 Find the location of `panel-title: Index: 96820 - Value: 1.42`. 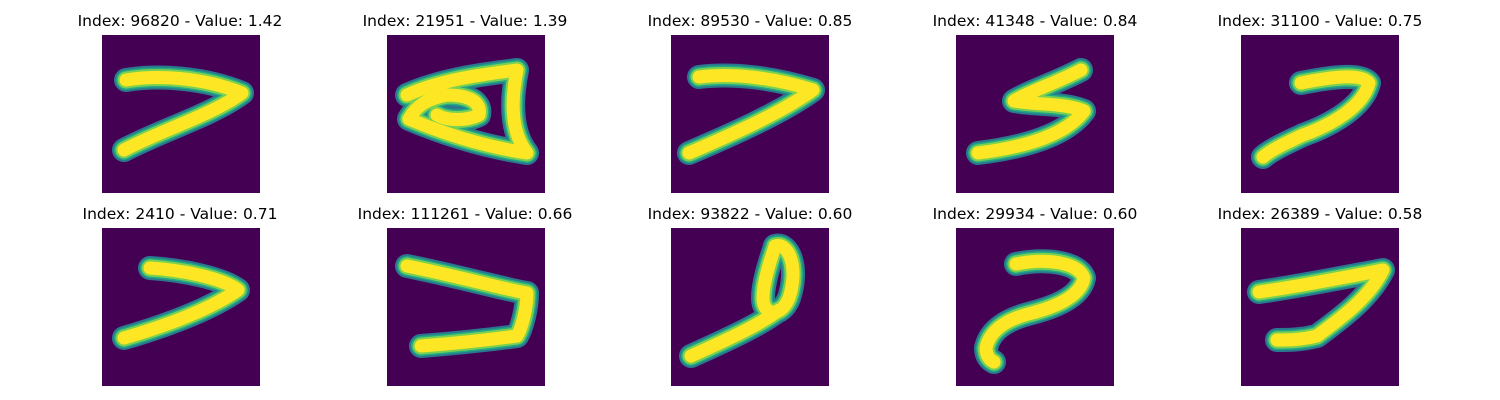

panel-title: Index: 96820 - Value: 1.42 is located at coordinates (180, 21).